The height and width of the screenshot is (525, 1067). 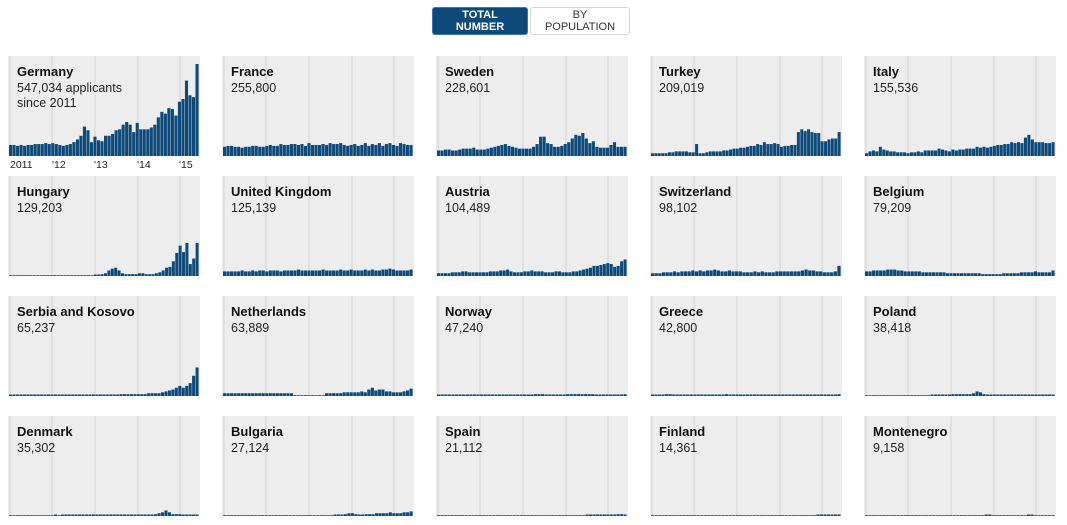 What do you see at coordinates (960, 346) in the screenshot?
I see `country-panel: Poland 38,418` at bounding box center [960, 346].